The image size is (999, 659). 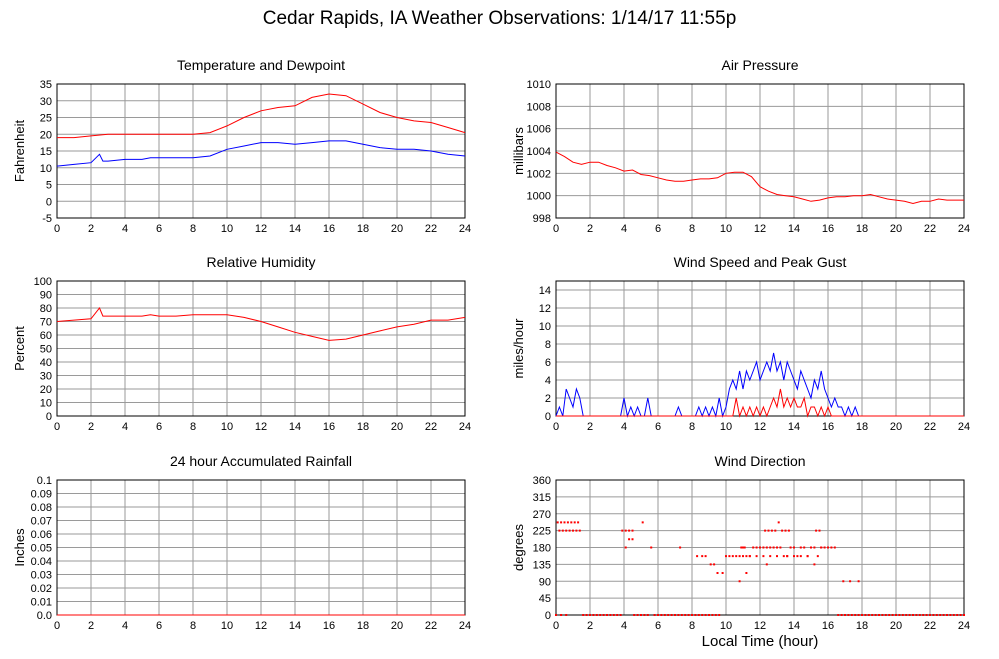 I want to click on x-tick-label: 14, so click(x=794, y=229).